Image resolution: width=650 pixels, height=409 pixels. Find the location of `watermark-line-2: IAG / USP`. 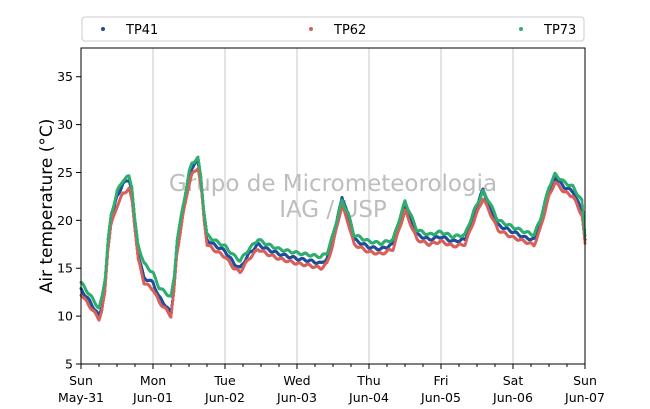

watermark-line-2: IAG / USP is located at coordinates (333, 210).